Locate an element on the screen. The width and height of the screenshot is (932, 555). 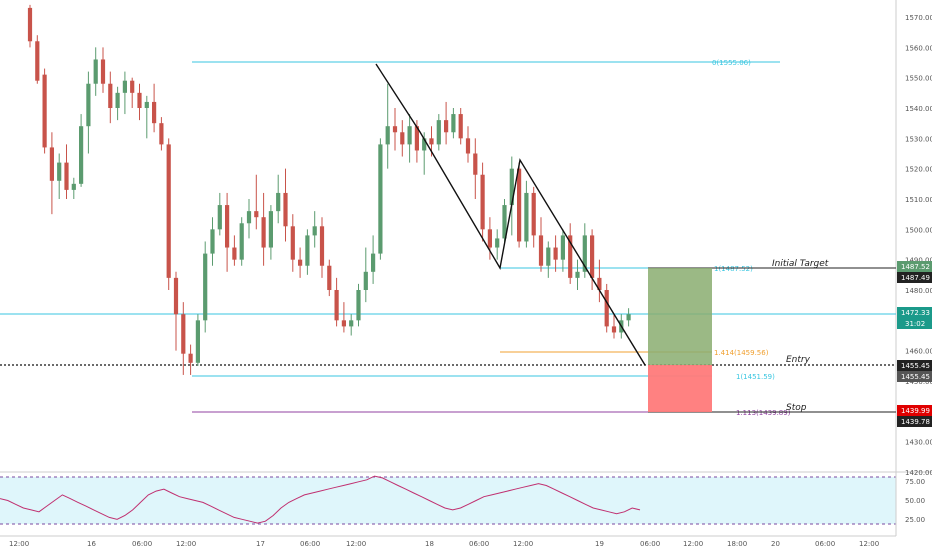
badge-stop-bottom is located at coordinates (914, 421).